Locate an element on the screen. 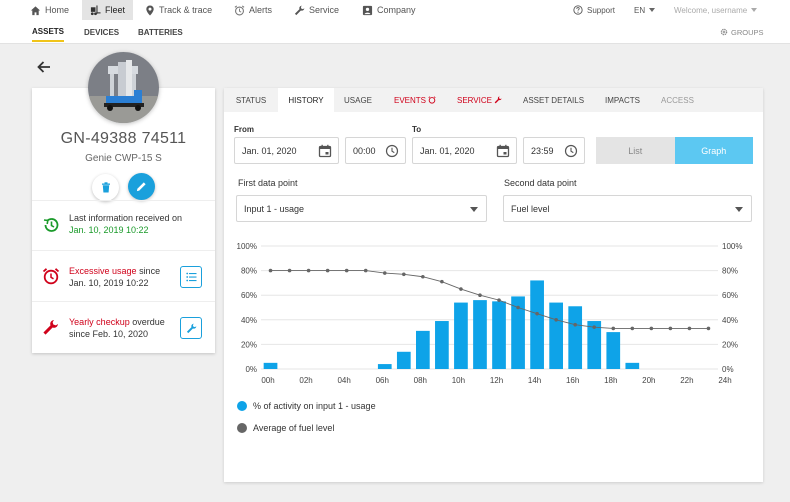 The height and width of the screenshot is (502, 790). delete-button is located at coordinates (105, 187).